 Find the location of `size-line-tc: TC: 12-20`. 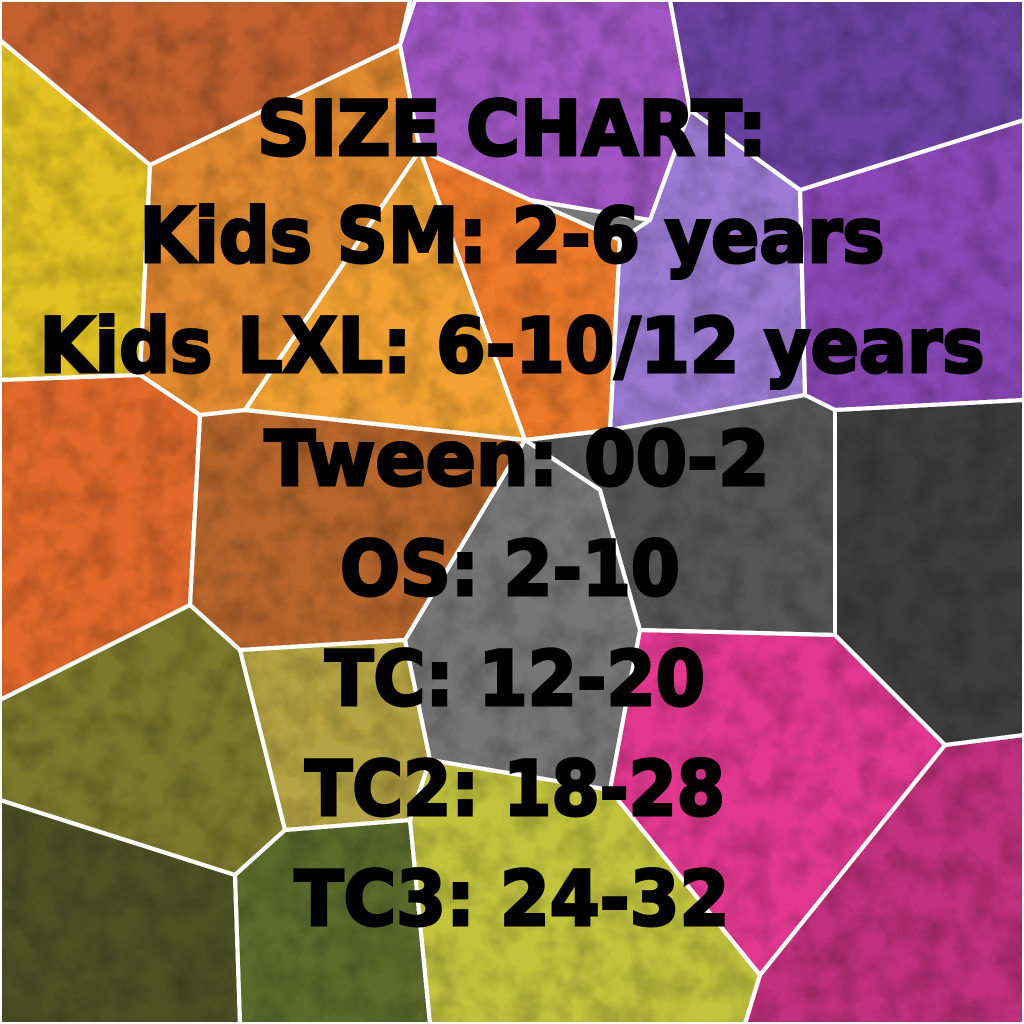

size-line-tc: TC: 12-20 is located at coordinates (515, 678).